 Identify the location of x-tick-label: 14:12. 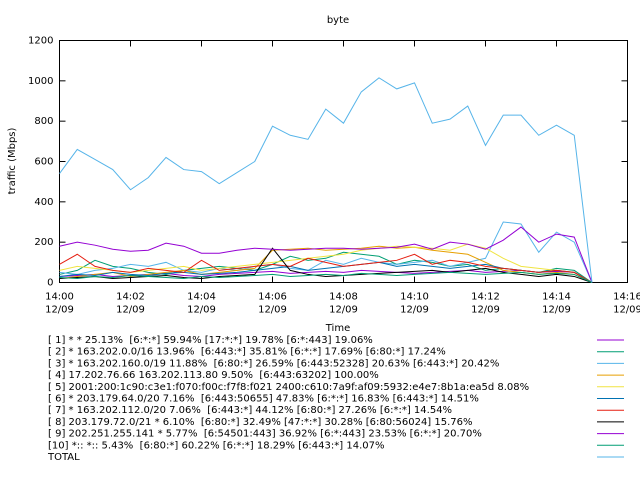
(485, 297).